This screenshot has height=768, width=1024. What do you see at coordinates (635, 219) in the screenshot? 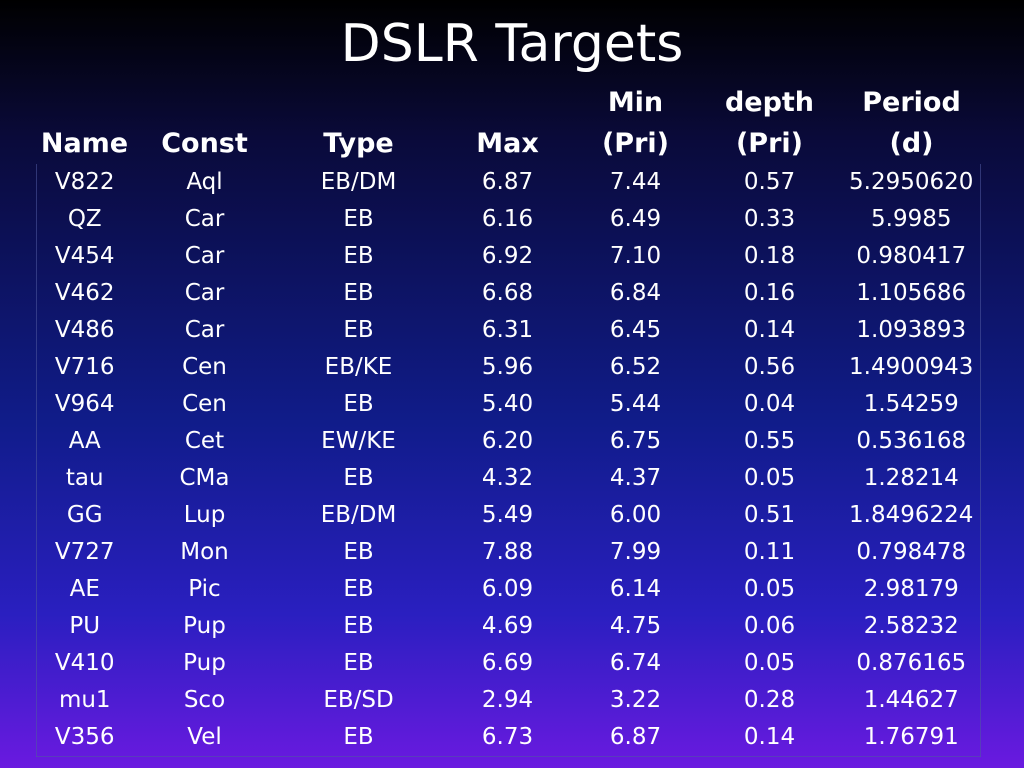
I see `table-cell-min-pri: 6.49` at bounding box center [635, 219].